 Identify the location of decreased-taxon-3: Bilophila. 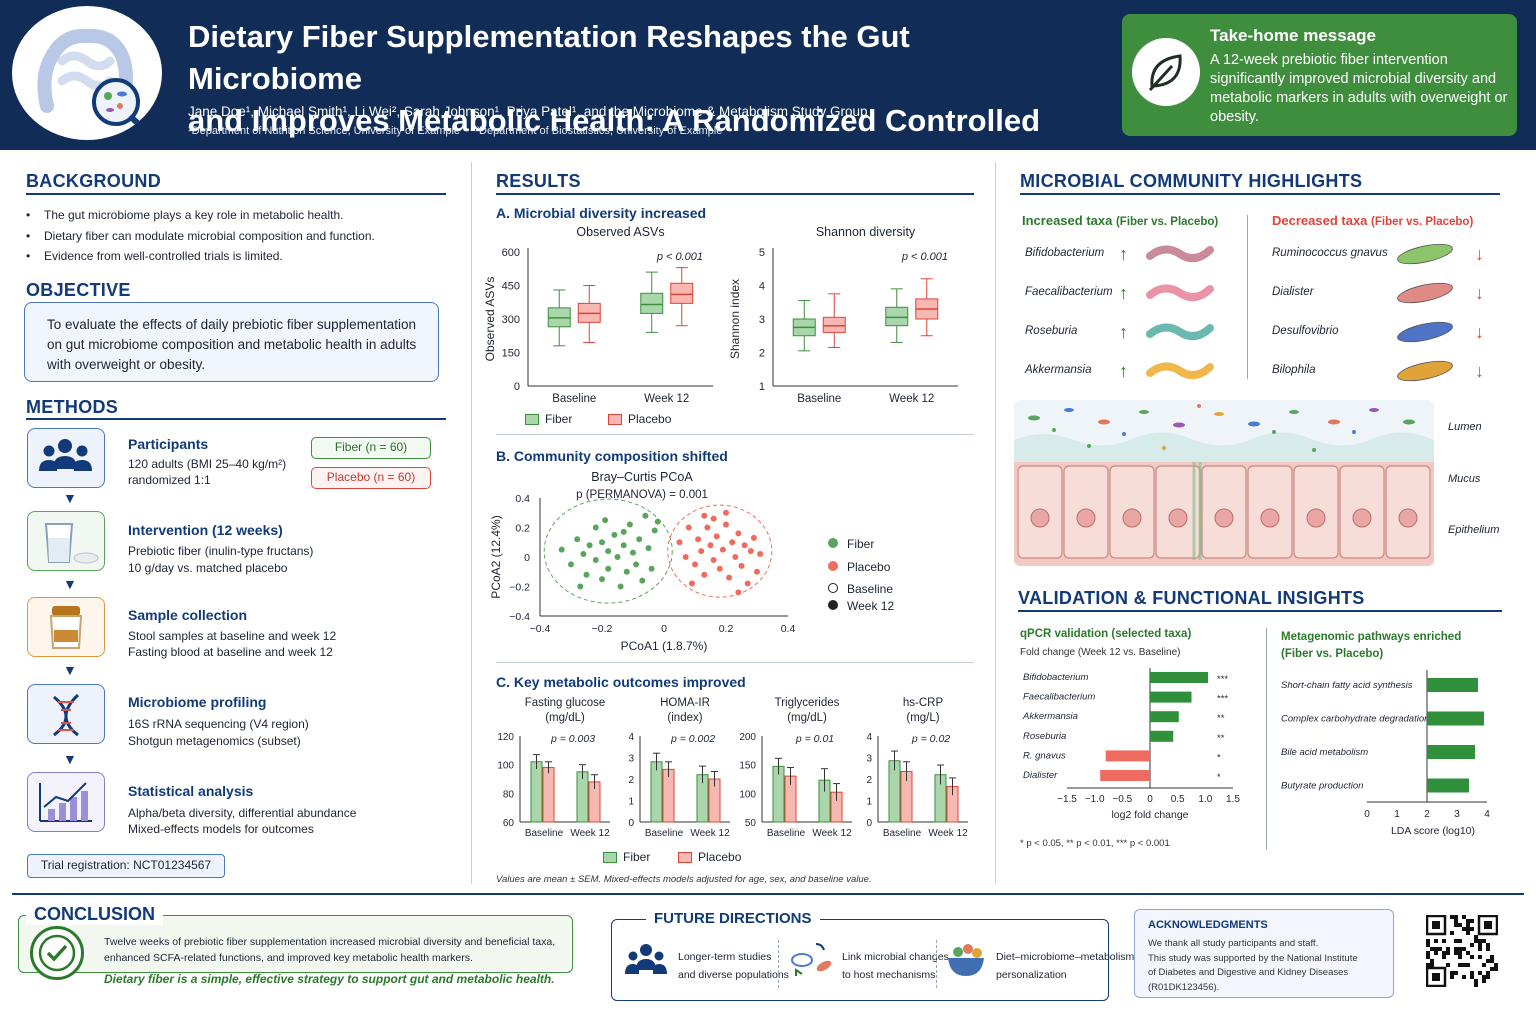
(1293, 370).